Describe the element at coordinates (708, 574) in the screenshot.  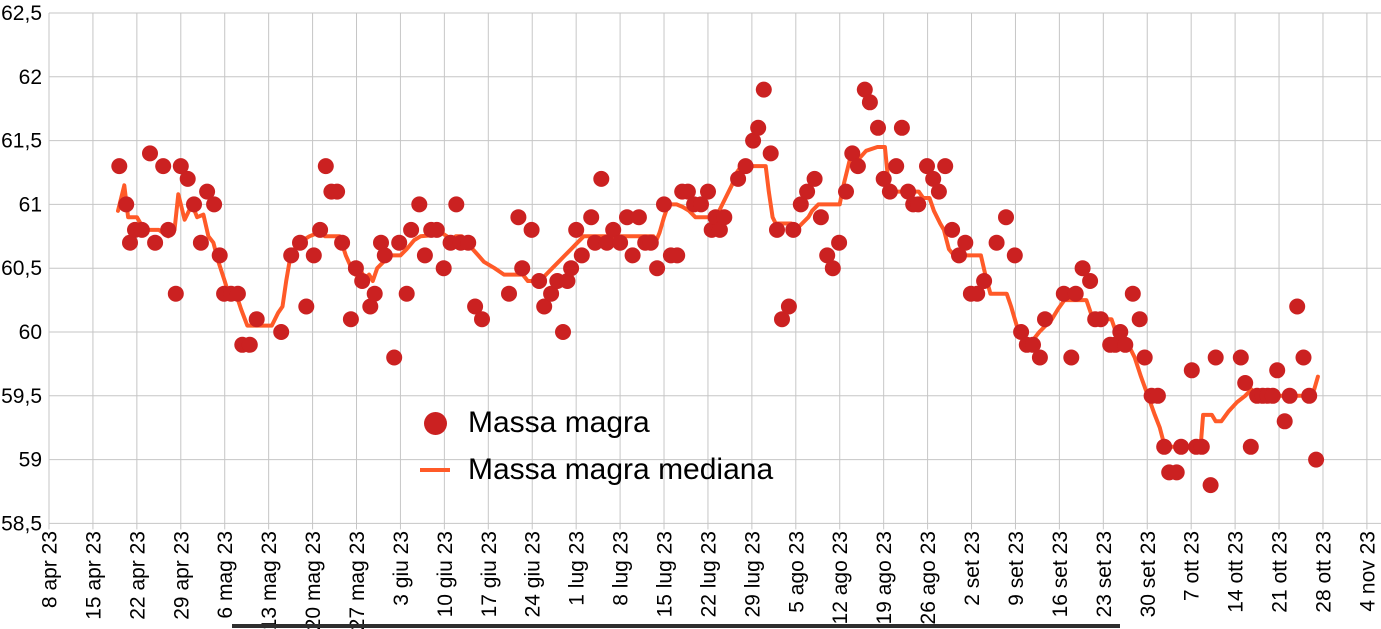
I see `x-axis-label: 22 lug 23` at that location.